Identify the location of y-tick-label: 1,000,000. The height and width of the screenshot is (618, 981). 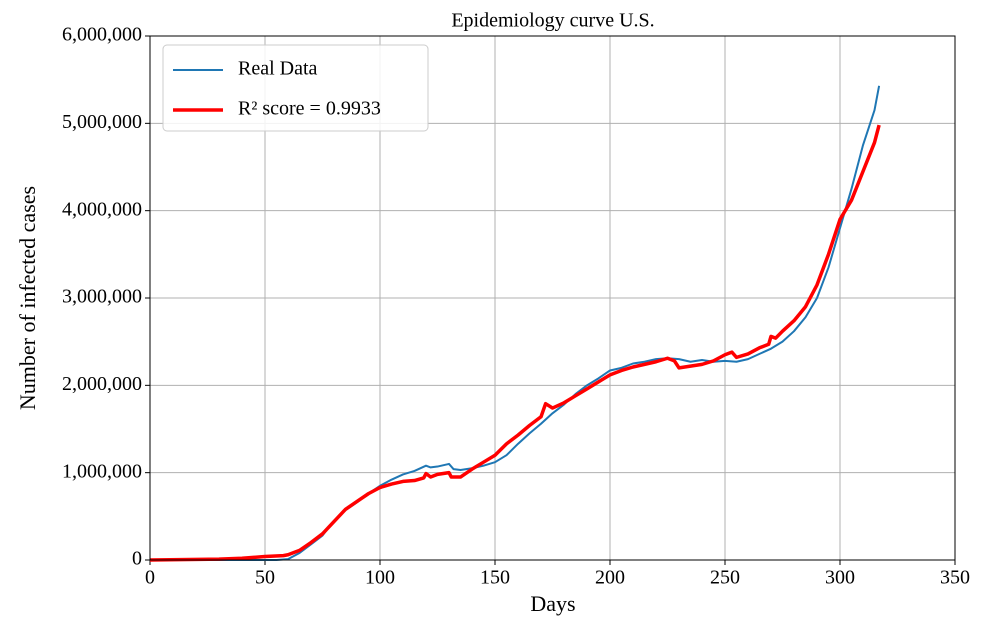
(102, 471).